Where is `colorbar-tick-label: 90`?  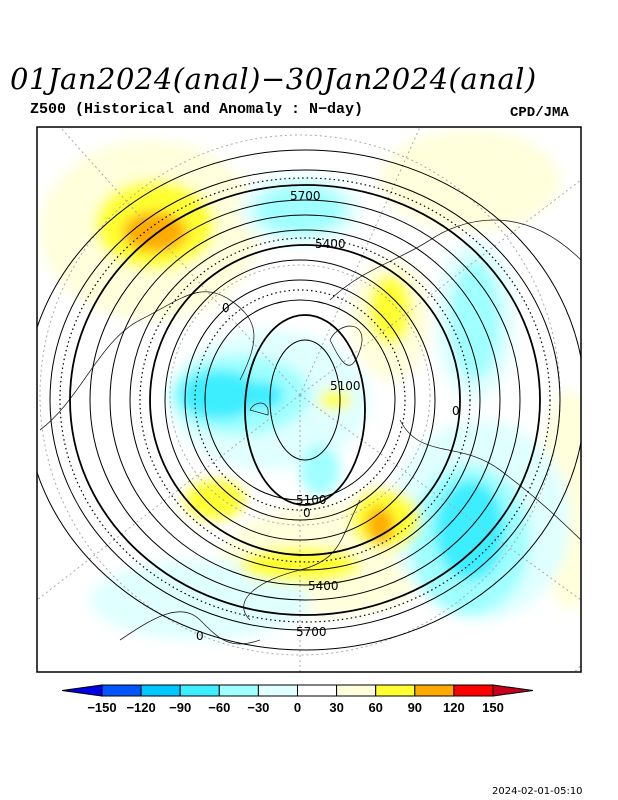
colorbar-tick-label: 90 is located at coordinates (415, 707).